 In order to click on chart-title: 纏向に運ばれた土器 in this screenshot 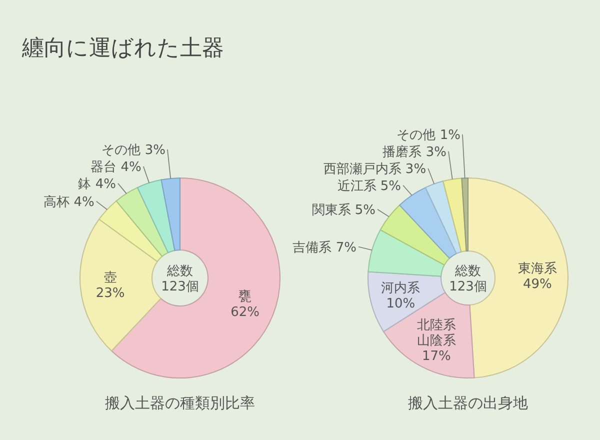, I will do `click(122, 48)`.